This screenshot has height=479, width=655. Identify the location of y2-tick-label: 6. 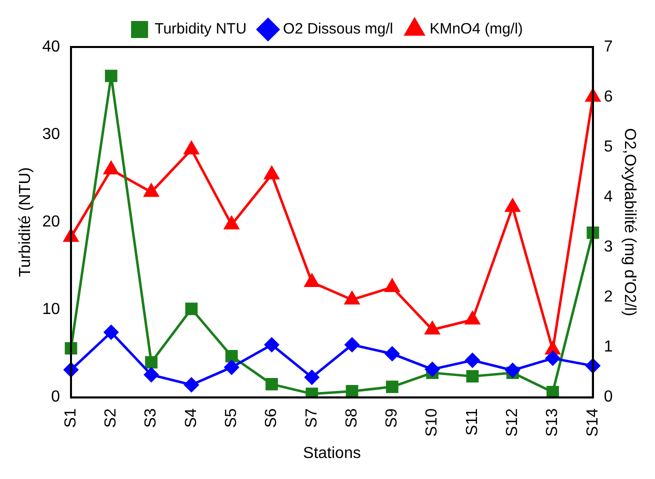
(608, 97).